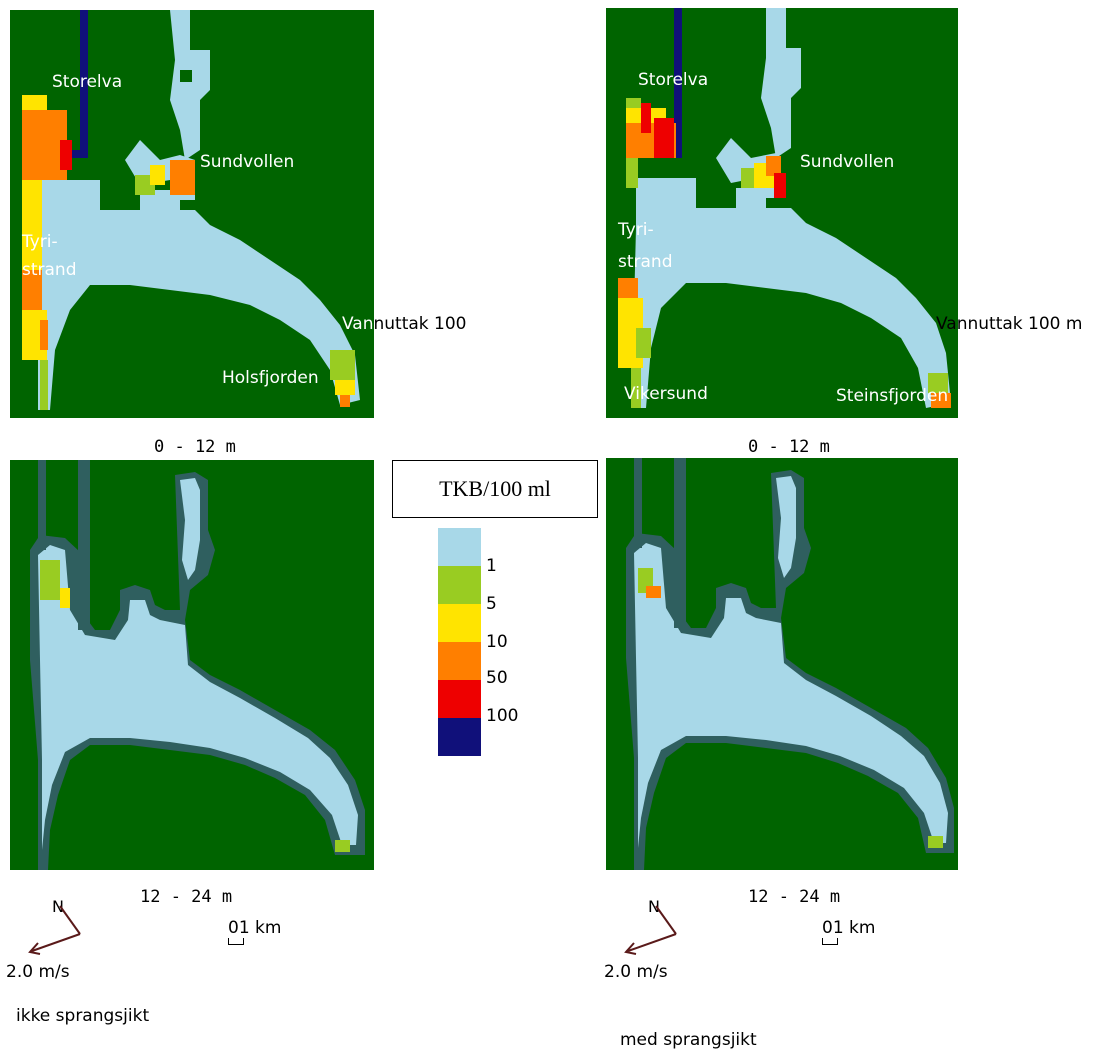  Describe the element at coordinates (358, 324) in the screenshot. I see `label-vannuttak: Vannuttak 100` at that location.